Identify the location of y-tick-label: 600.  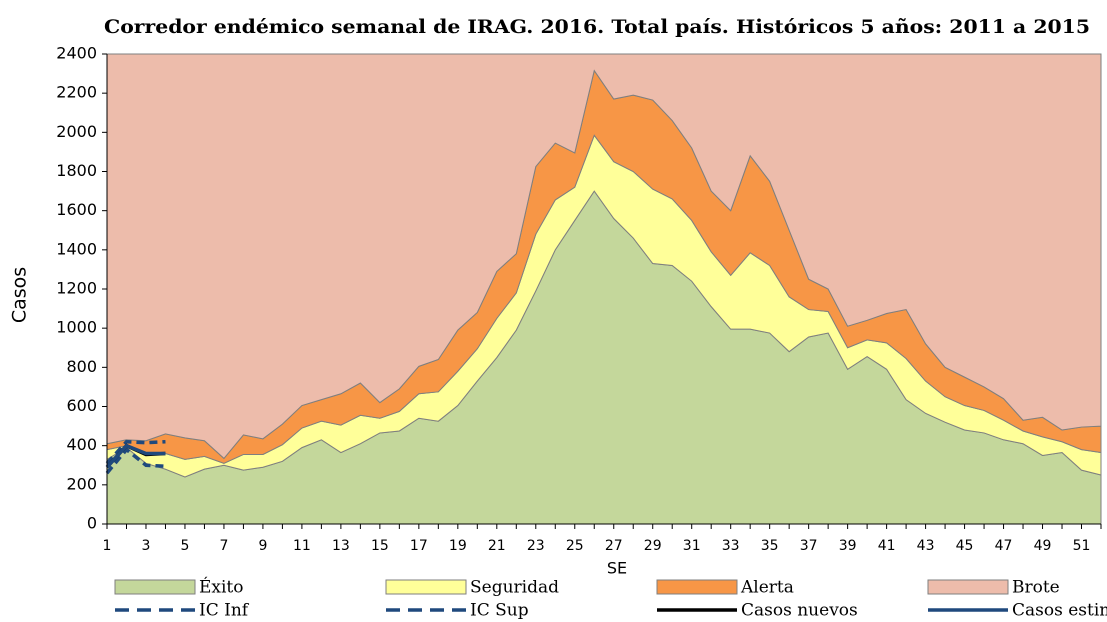
(81, 405).